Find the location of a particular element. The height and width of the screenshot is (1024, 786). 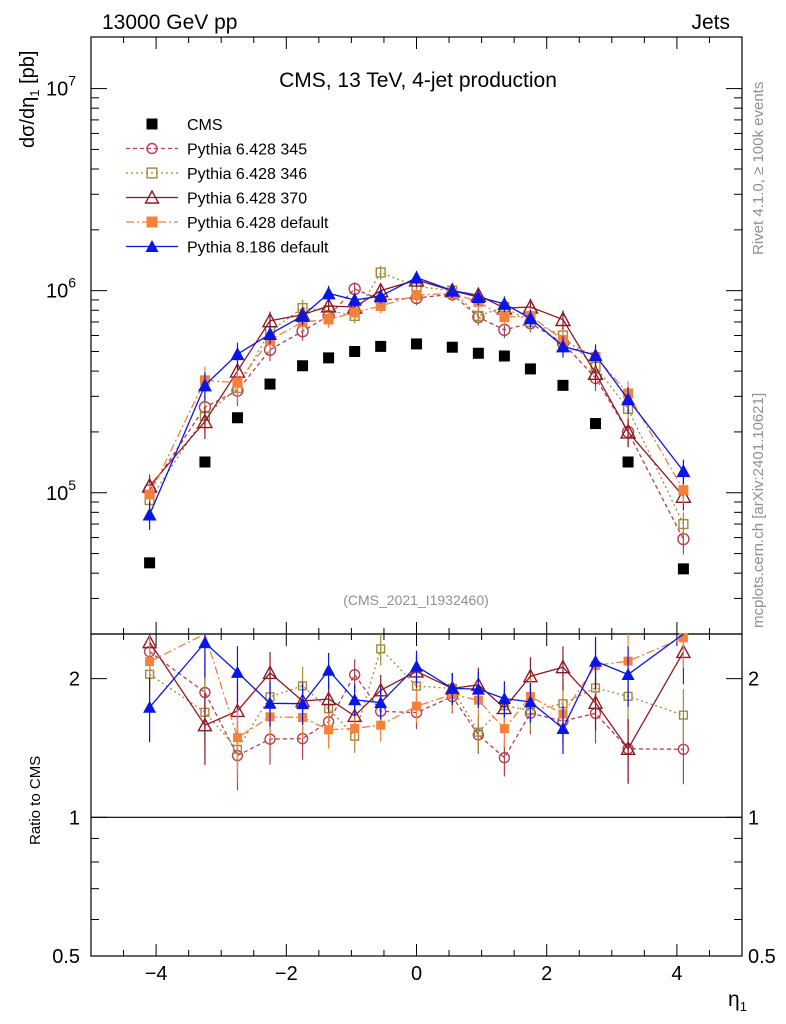

x-tick-label: −4 is located at coordinates (156, 974).